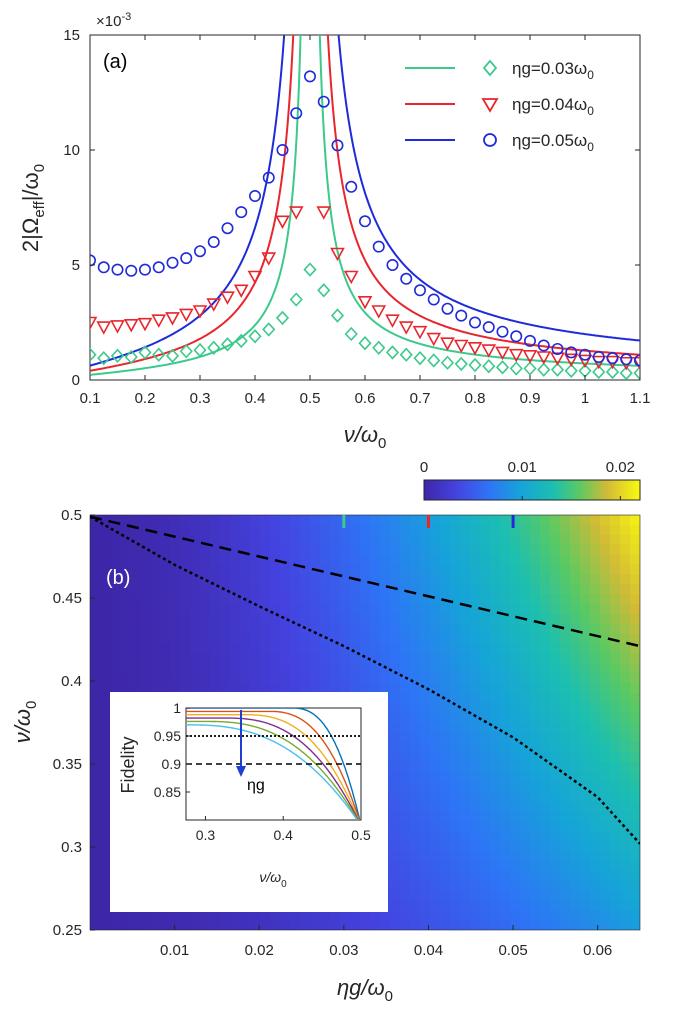 This screenshot has height=1015, width=683. What do you see at coordinates (67, 598) in the screenshot?
I see `y-tick-label: 0.45` at bounding box center [67, 598].